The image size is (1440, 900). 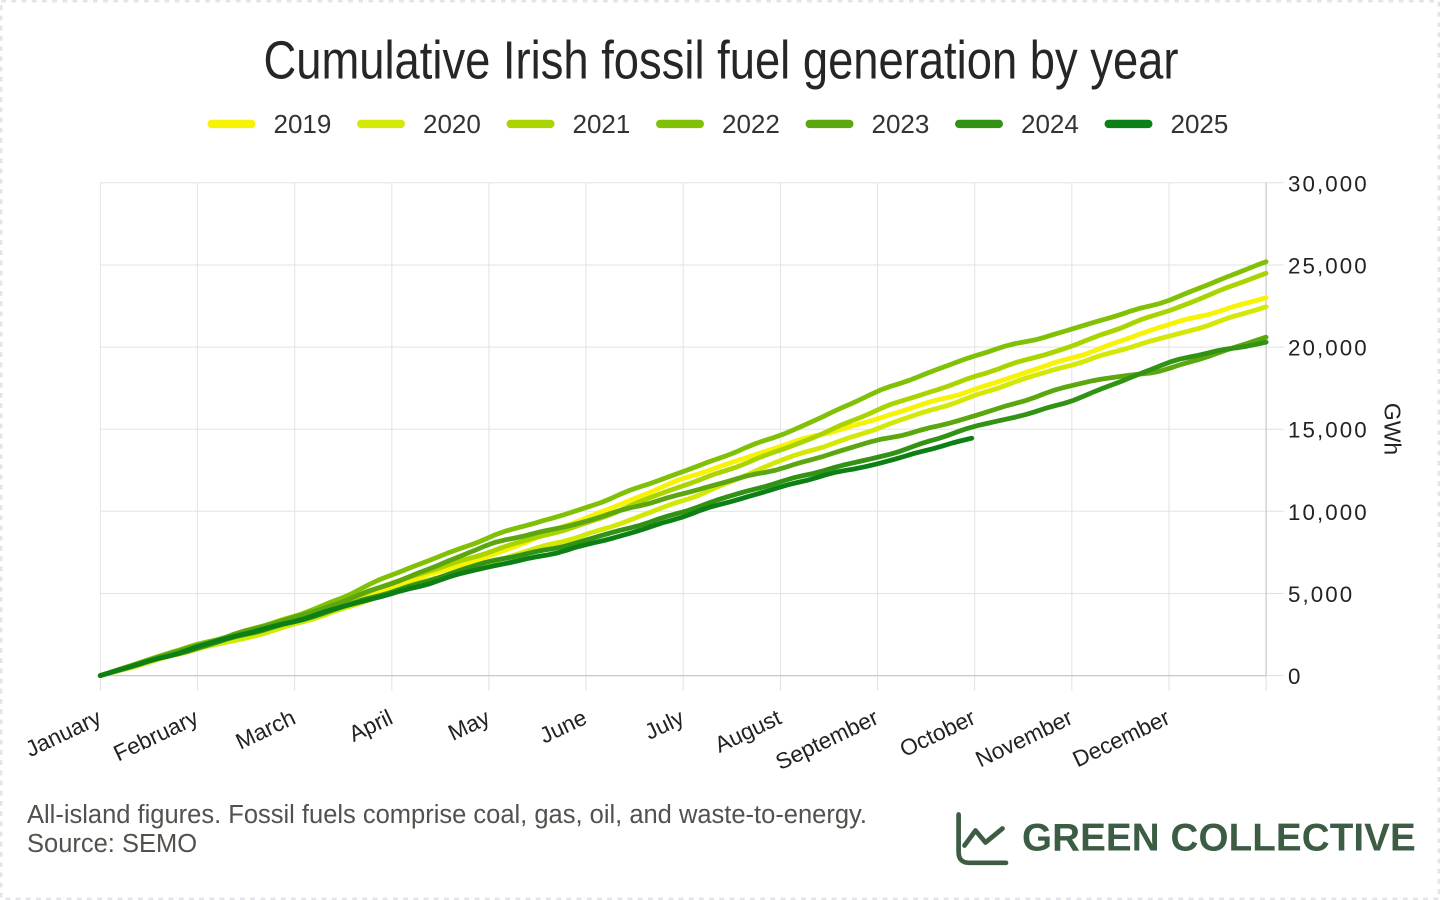 What do you see at coordinates (1050, 124) in the screenshot?
I see `svg-text: 2024` at bounding box center [1050, 124].